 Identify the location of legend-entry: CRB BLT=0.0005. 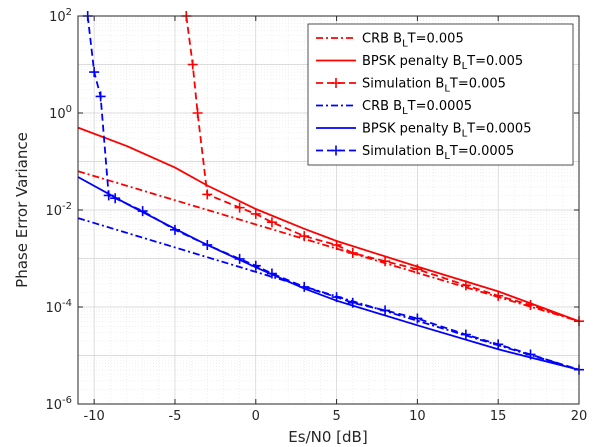
(417, 108).